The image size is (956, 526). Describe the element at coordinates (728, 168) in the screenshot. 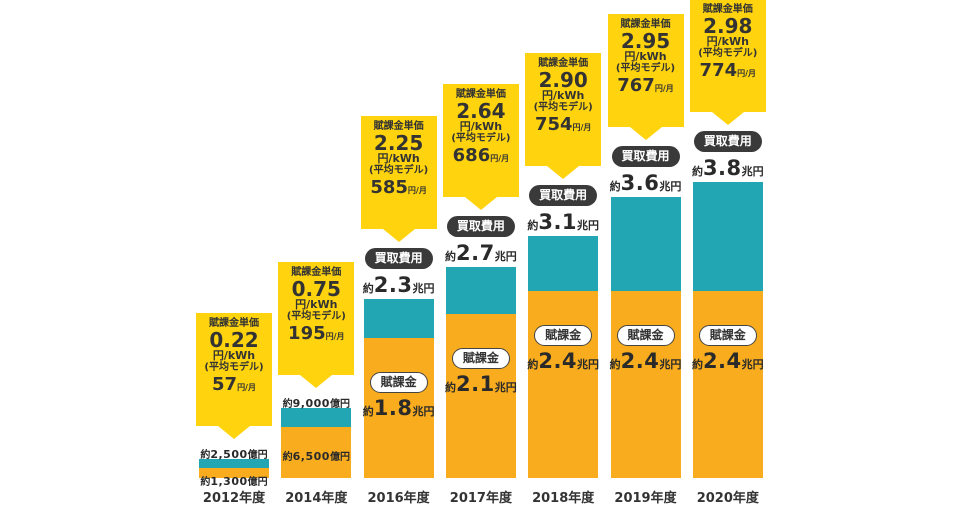

I see `total-amount-label: 約3.8兆円` at that location.